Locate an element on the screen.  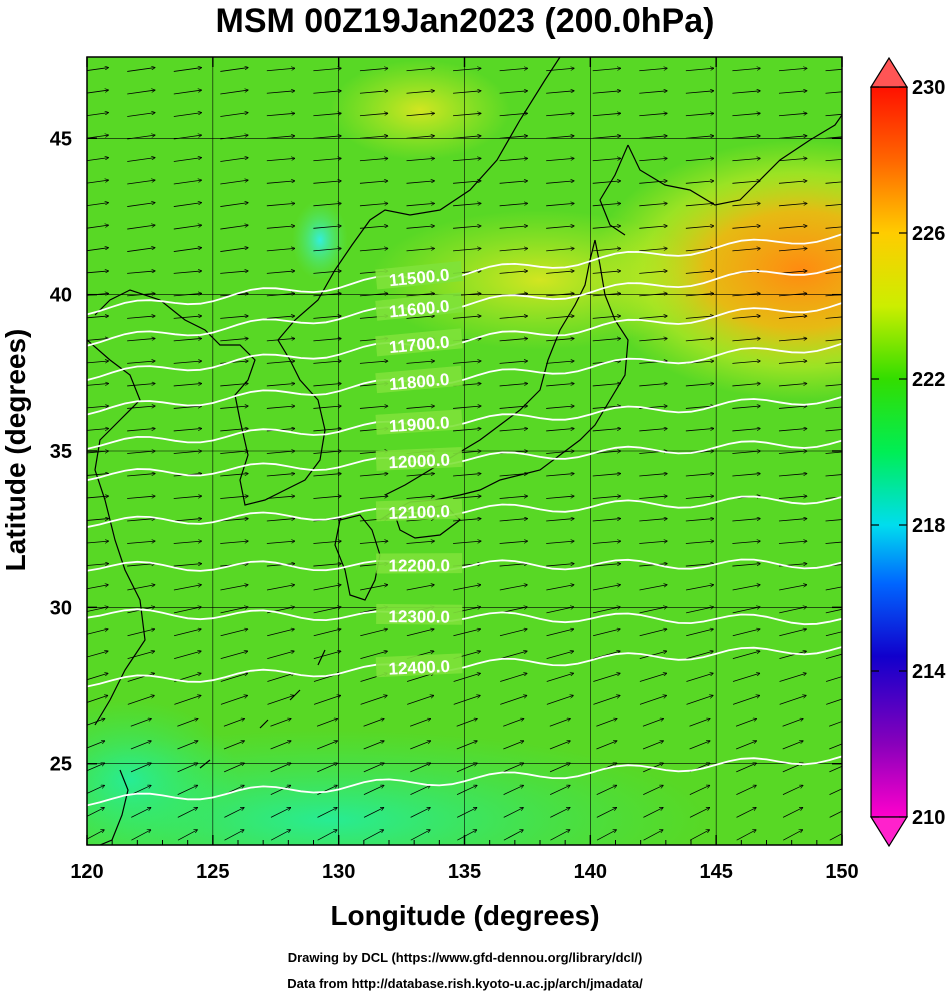
contour-label: 11900.0 is located at coordinates (419, 424).